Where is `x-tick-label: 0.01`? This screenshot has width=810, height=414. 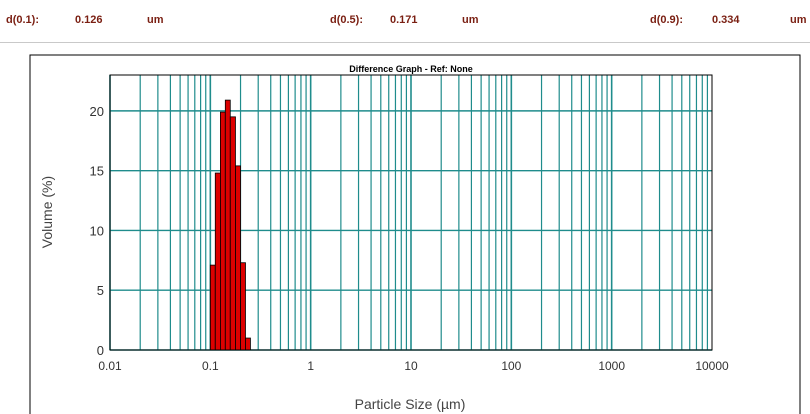
x-tick-label: 0.01 is located at coordinates (110, 366).